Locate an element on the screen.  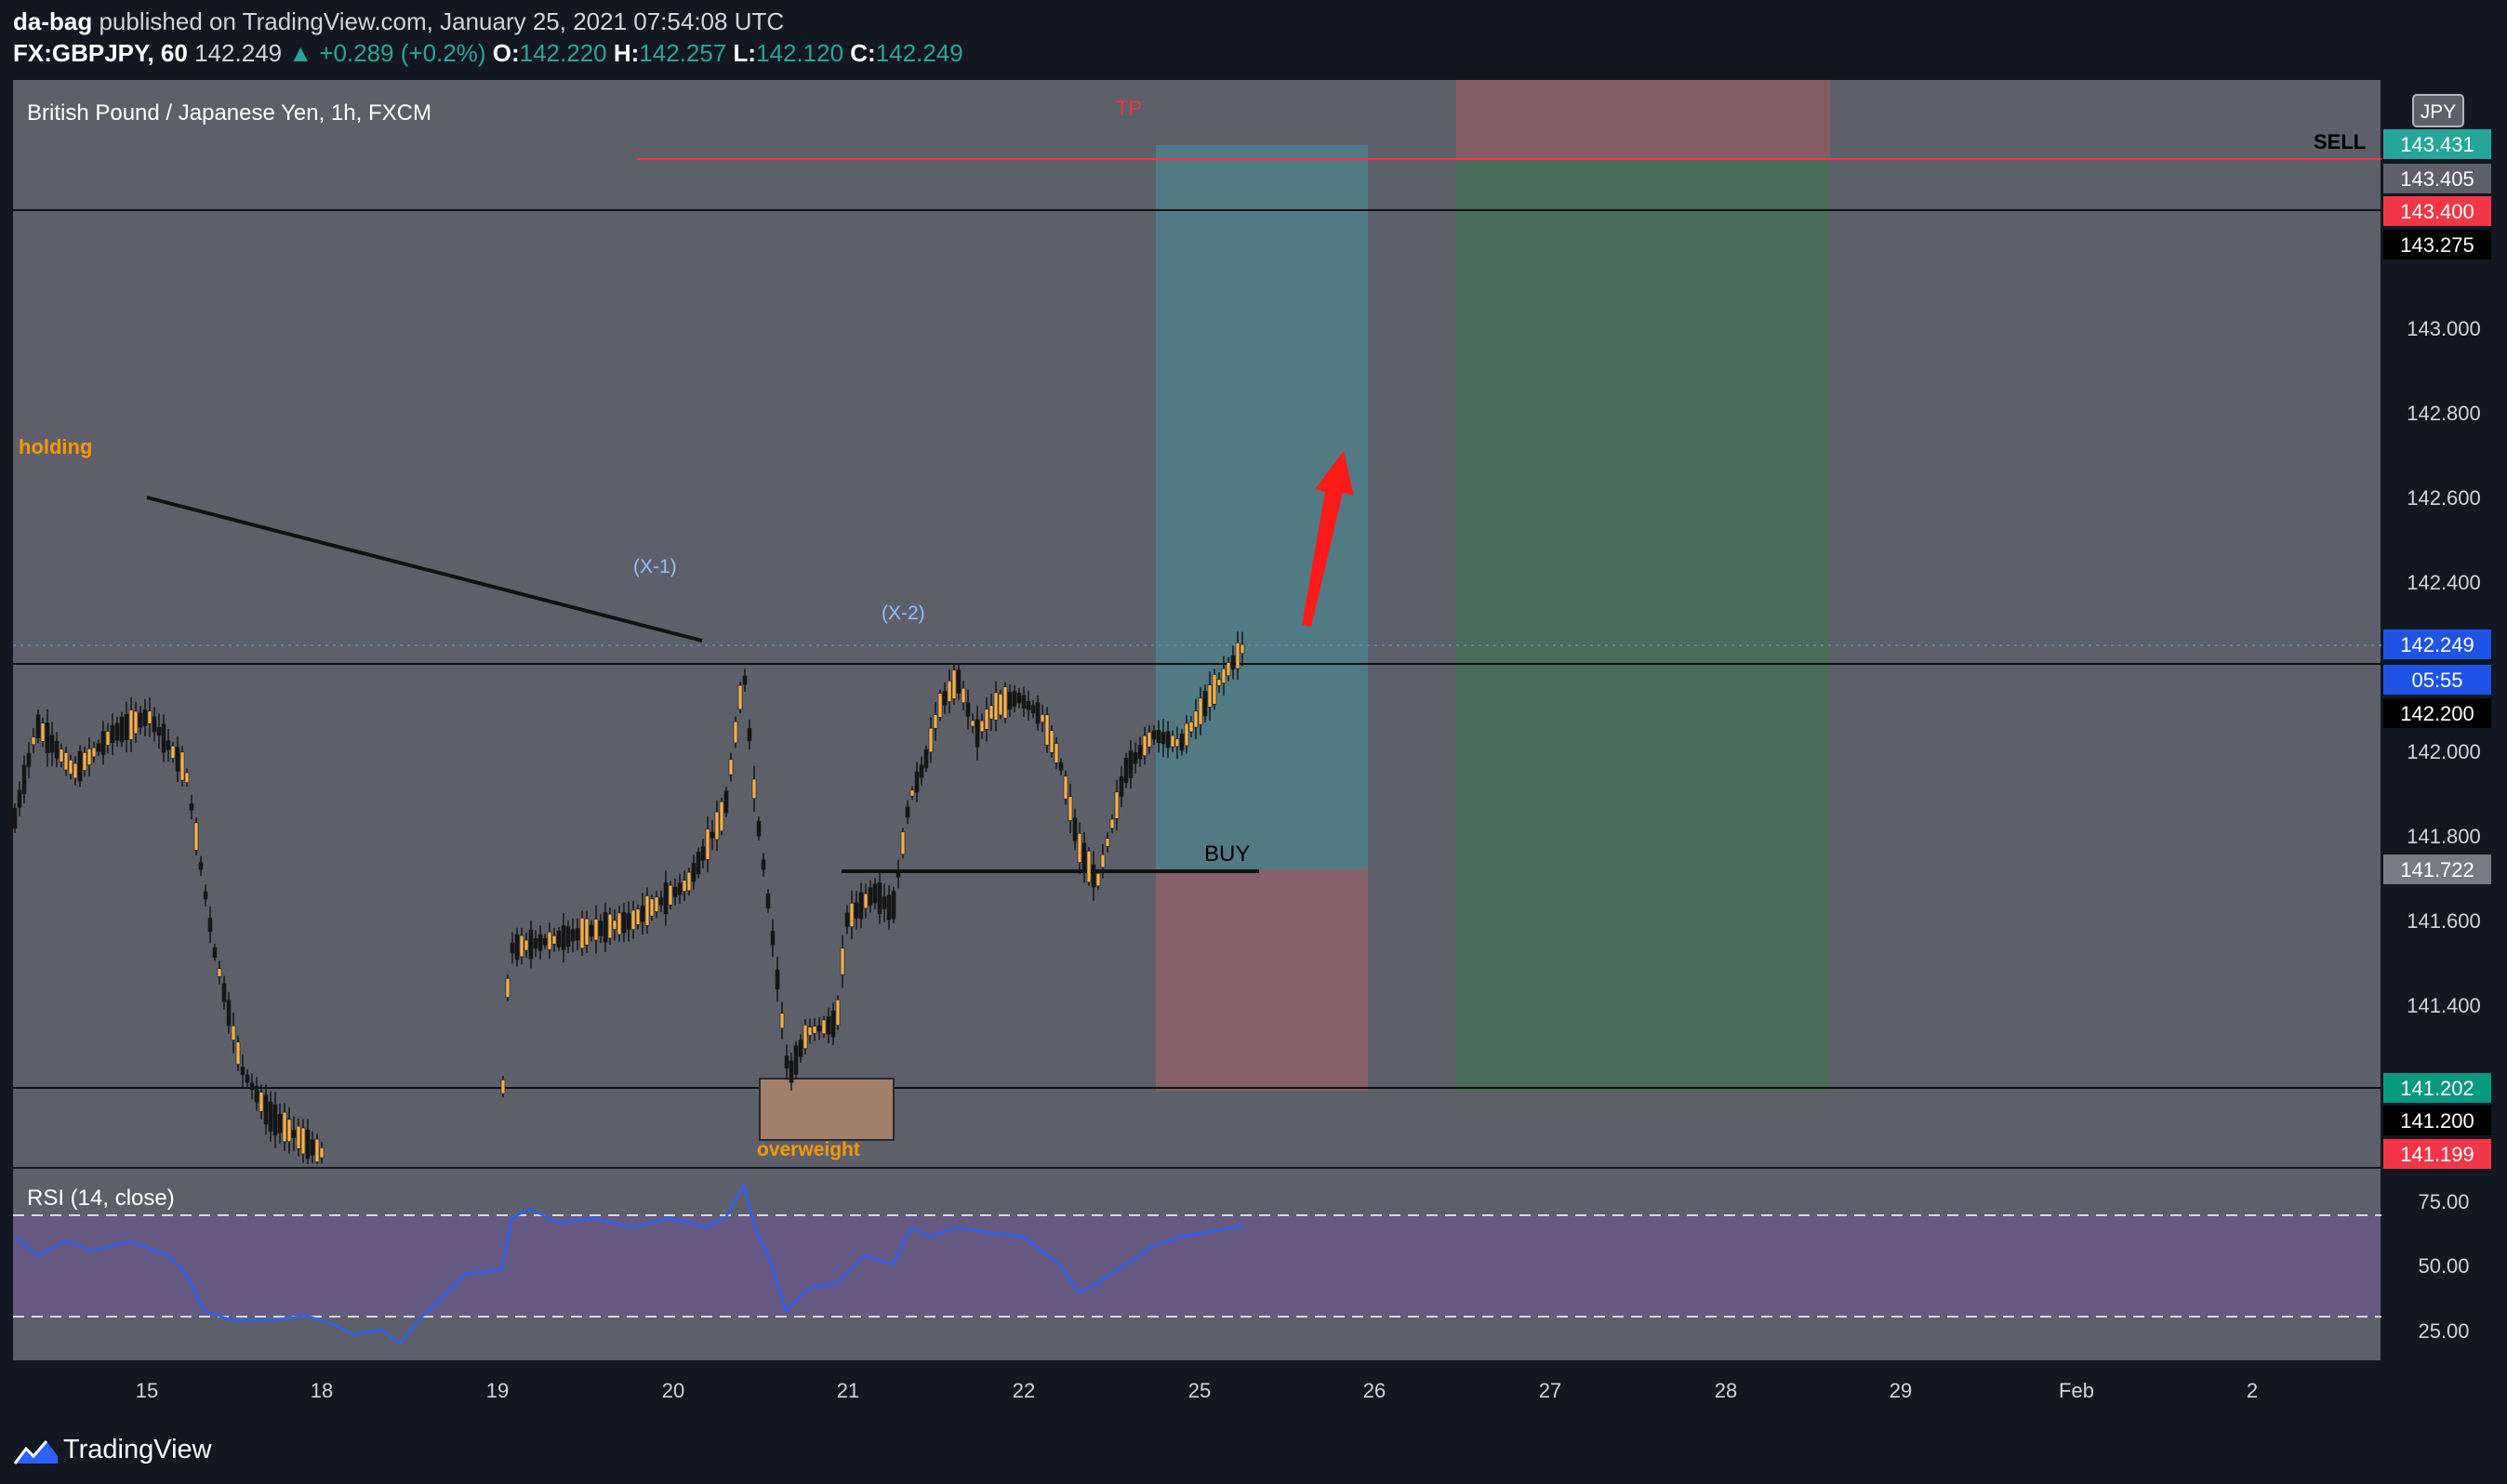
high-label: H: is located at coordinates (626, 53).